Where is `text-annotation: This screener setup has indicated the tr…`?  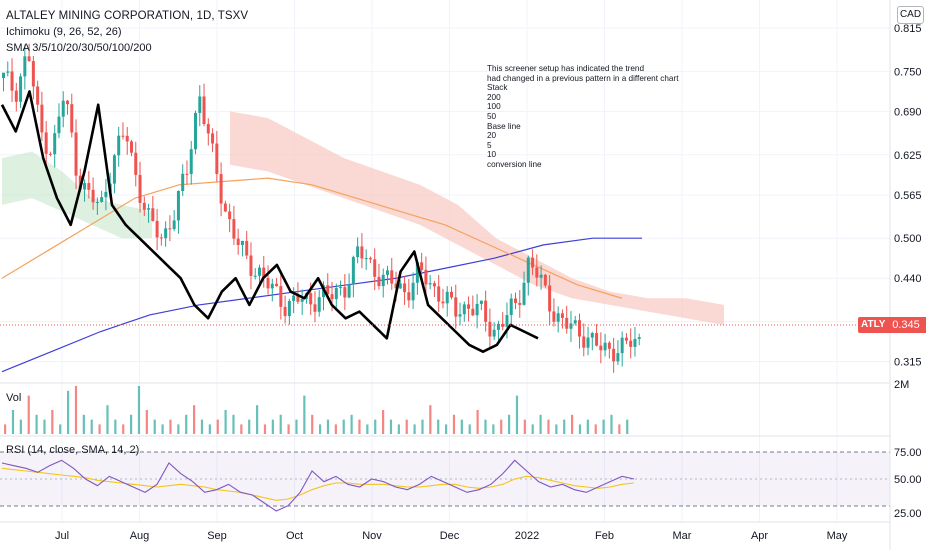 text-annotation: This screener setup has indicated the tr… is located at coordinates (582, 117).